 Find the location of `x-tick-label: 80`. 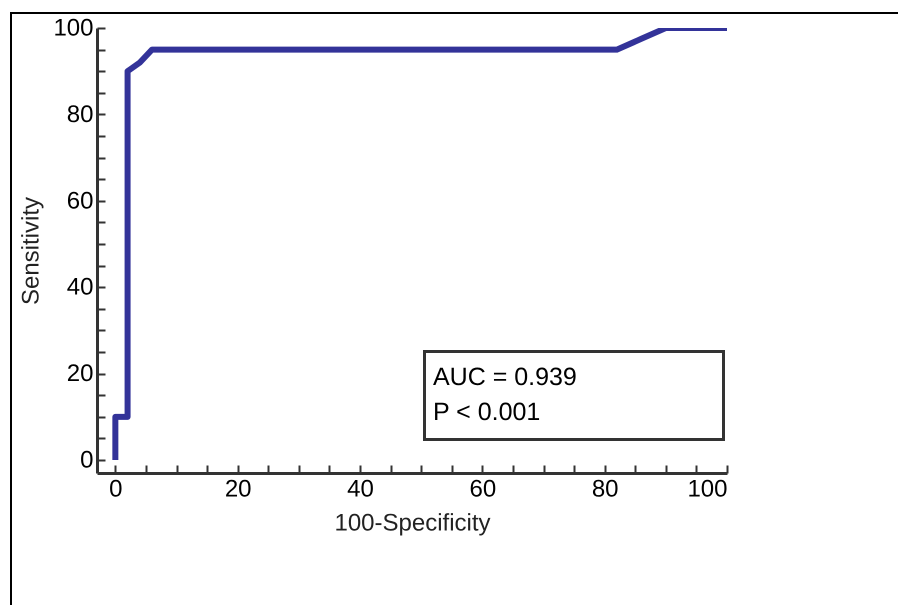

x-tick-label: 80 is located at coordinates (605, 489).